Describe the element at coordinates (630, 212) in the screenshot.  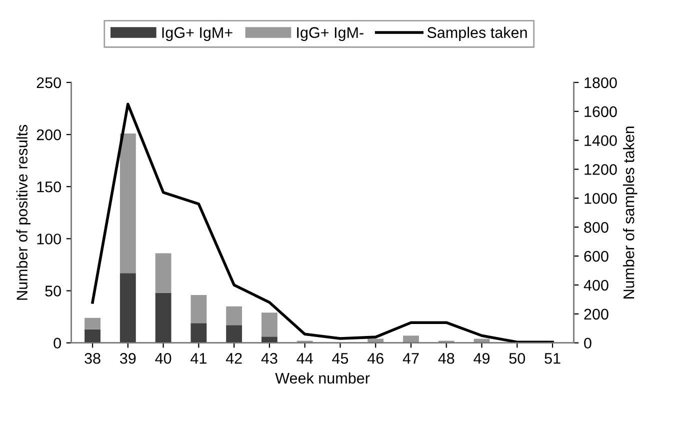
I see `y2-axis-title: Number of samples taken` at that location.